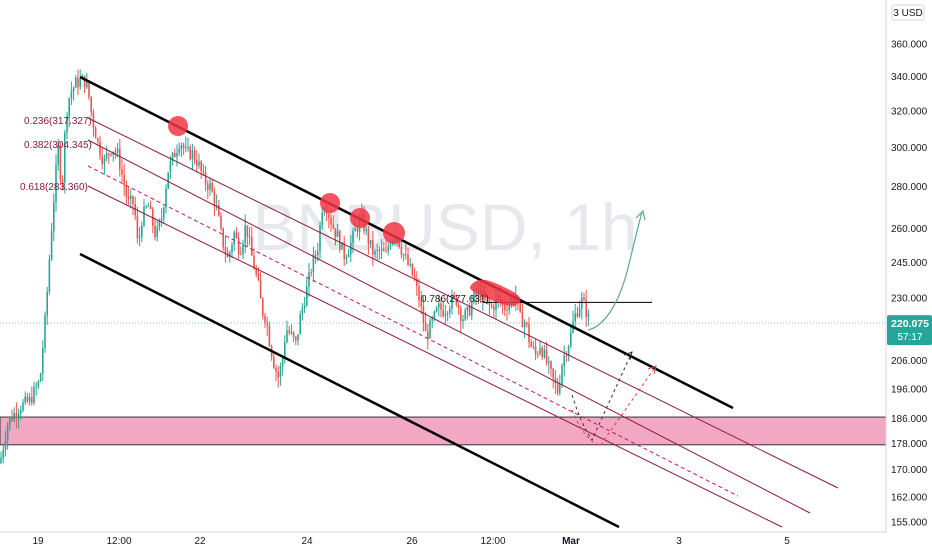  What do you see at coordinates (443, 539) in the screenshot?
I see `time-axis: 19 12:00 22 24 26 12:00 Mar 3 5` at bounding box center [443, 539].